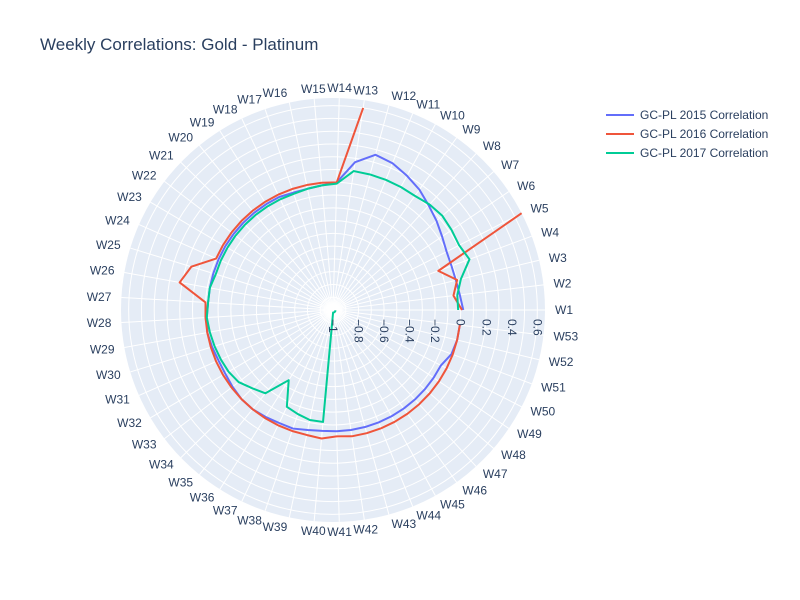  Describe the element at coordinates (180, 482) in the screenshot. I see `angular-tick-label: W35` at that location.